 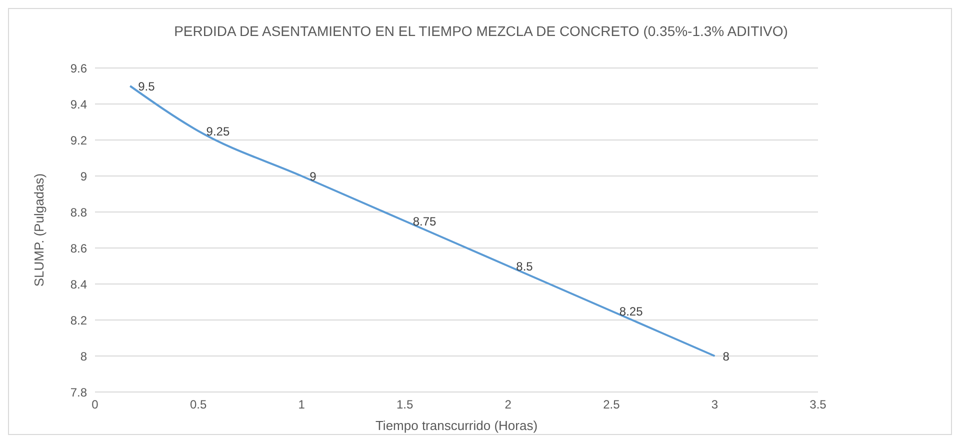 What do you see at coordinates (79, 320) in the screenshot?
I see `y-tick-label: 8.2` at bounding box center [79, 320].